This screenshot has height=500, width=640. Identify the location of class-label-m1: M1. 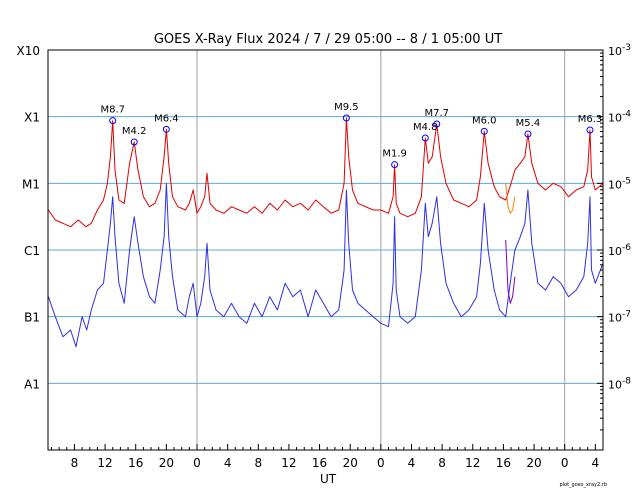
(31, 184).